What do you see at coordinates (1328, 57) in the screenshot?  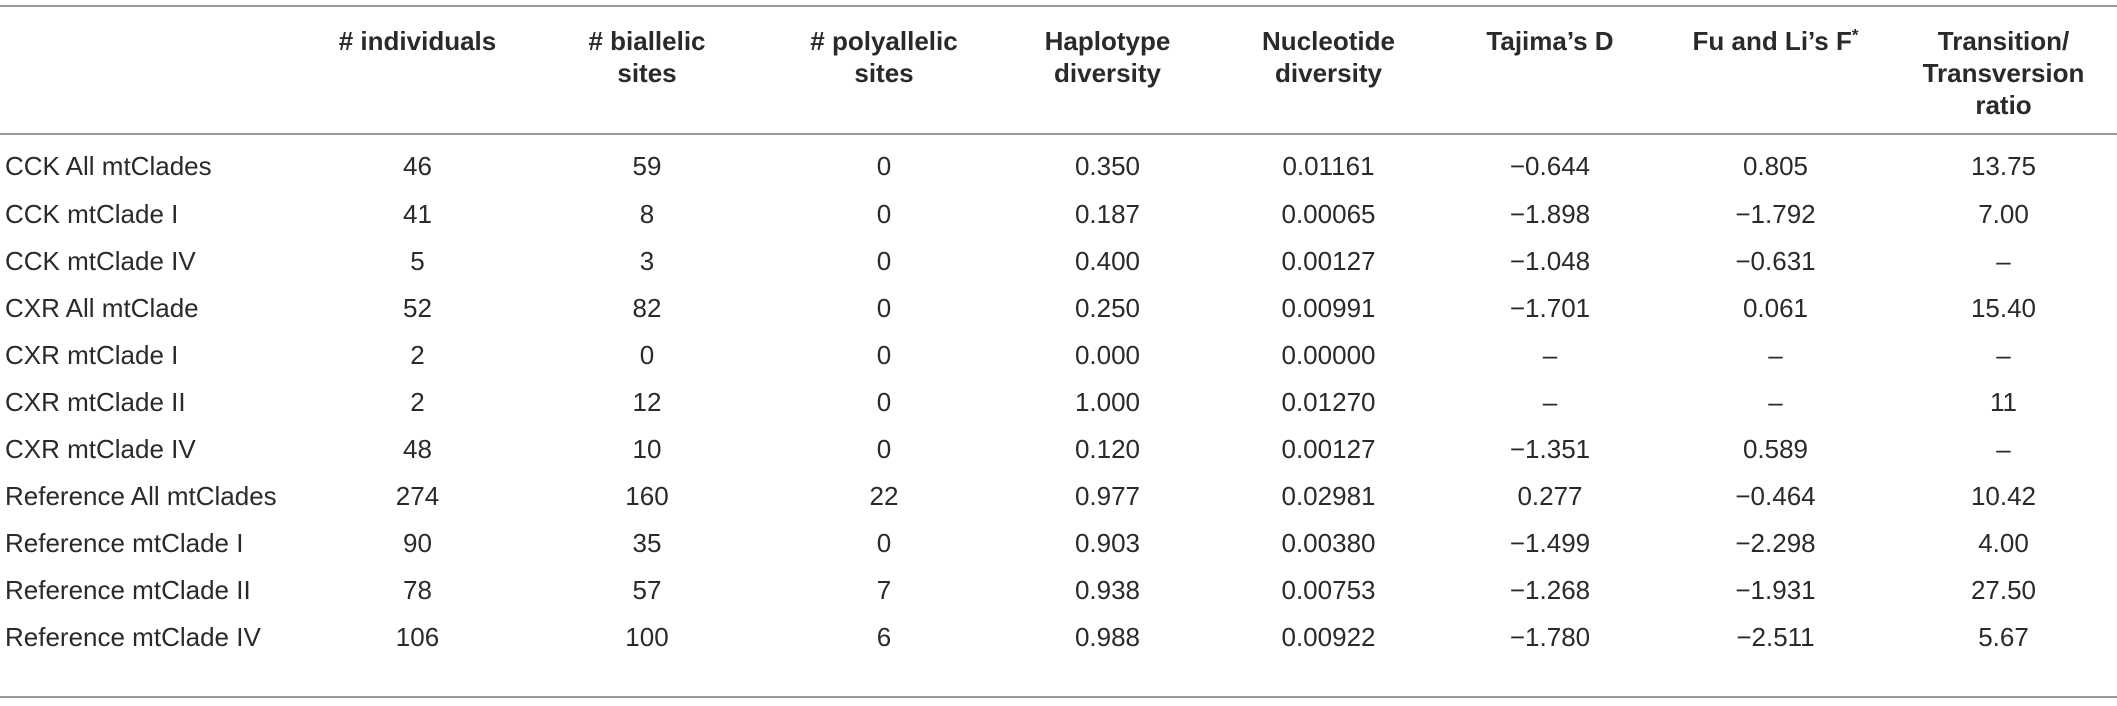 I see `header-nucleotide-diversity: Nucleotide diversity` at bounding box center [1328, 57].